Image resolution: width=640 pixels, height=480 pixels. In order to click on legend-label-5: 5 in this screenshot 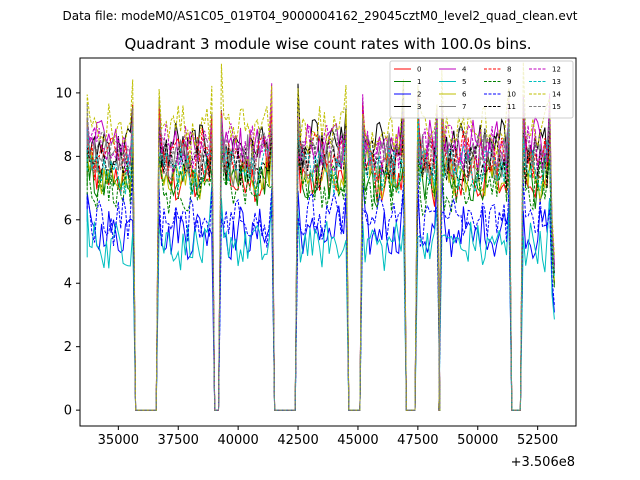, I will do `click(464, 82)`.